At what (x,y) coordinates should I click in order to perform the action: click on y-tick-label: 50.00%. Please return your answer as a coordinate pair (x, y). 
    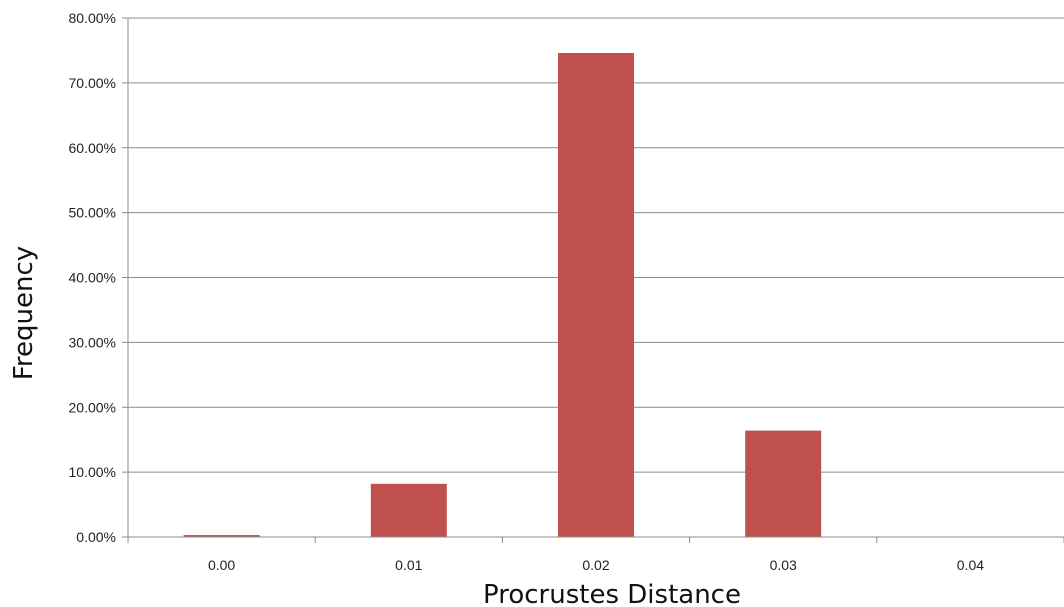
    Looking at the image, I should click on (92, 213).